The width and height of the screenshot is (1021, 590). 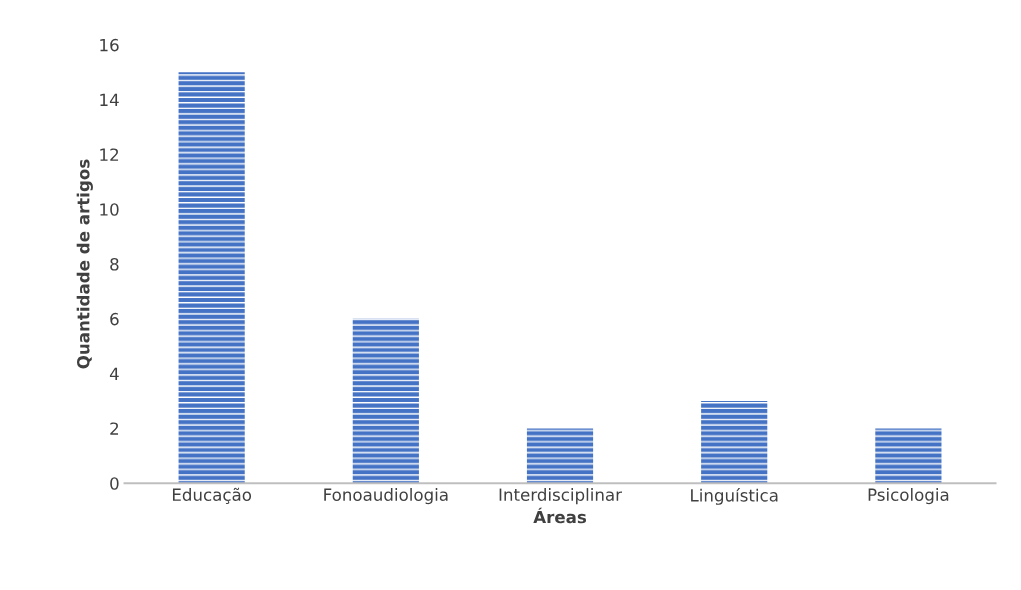 What do you see at coordinates (114, 373) in the screenshot?
I see `y-tick-label: 4` at bounding box center [114, 373].